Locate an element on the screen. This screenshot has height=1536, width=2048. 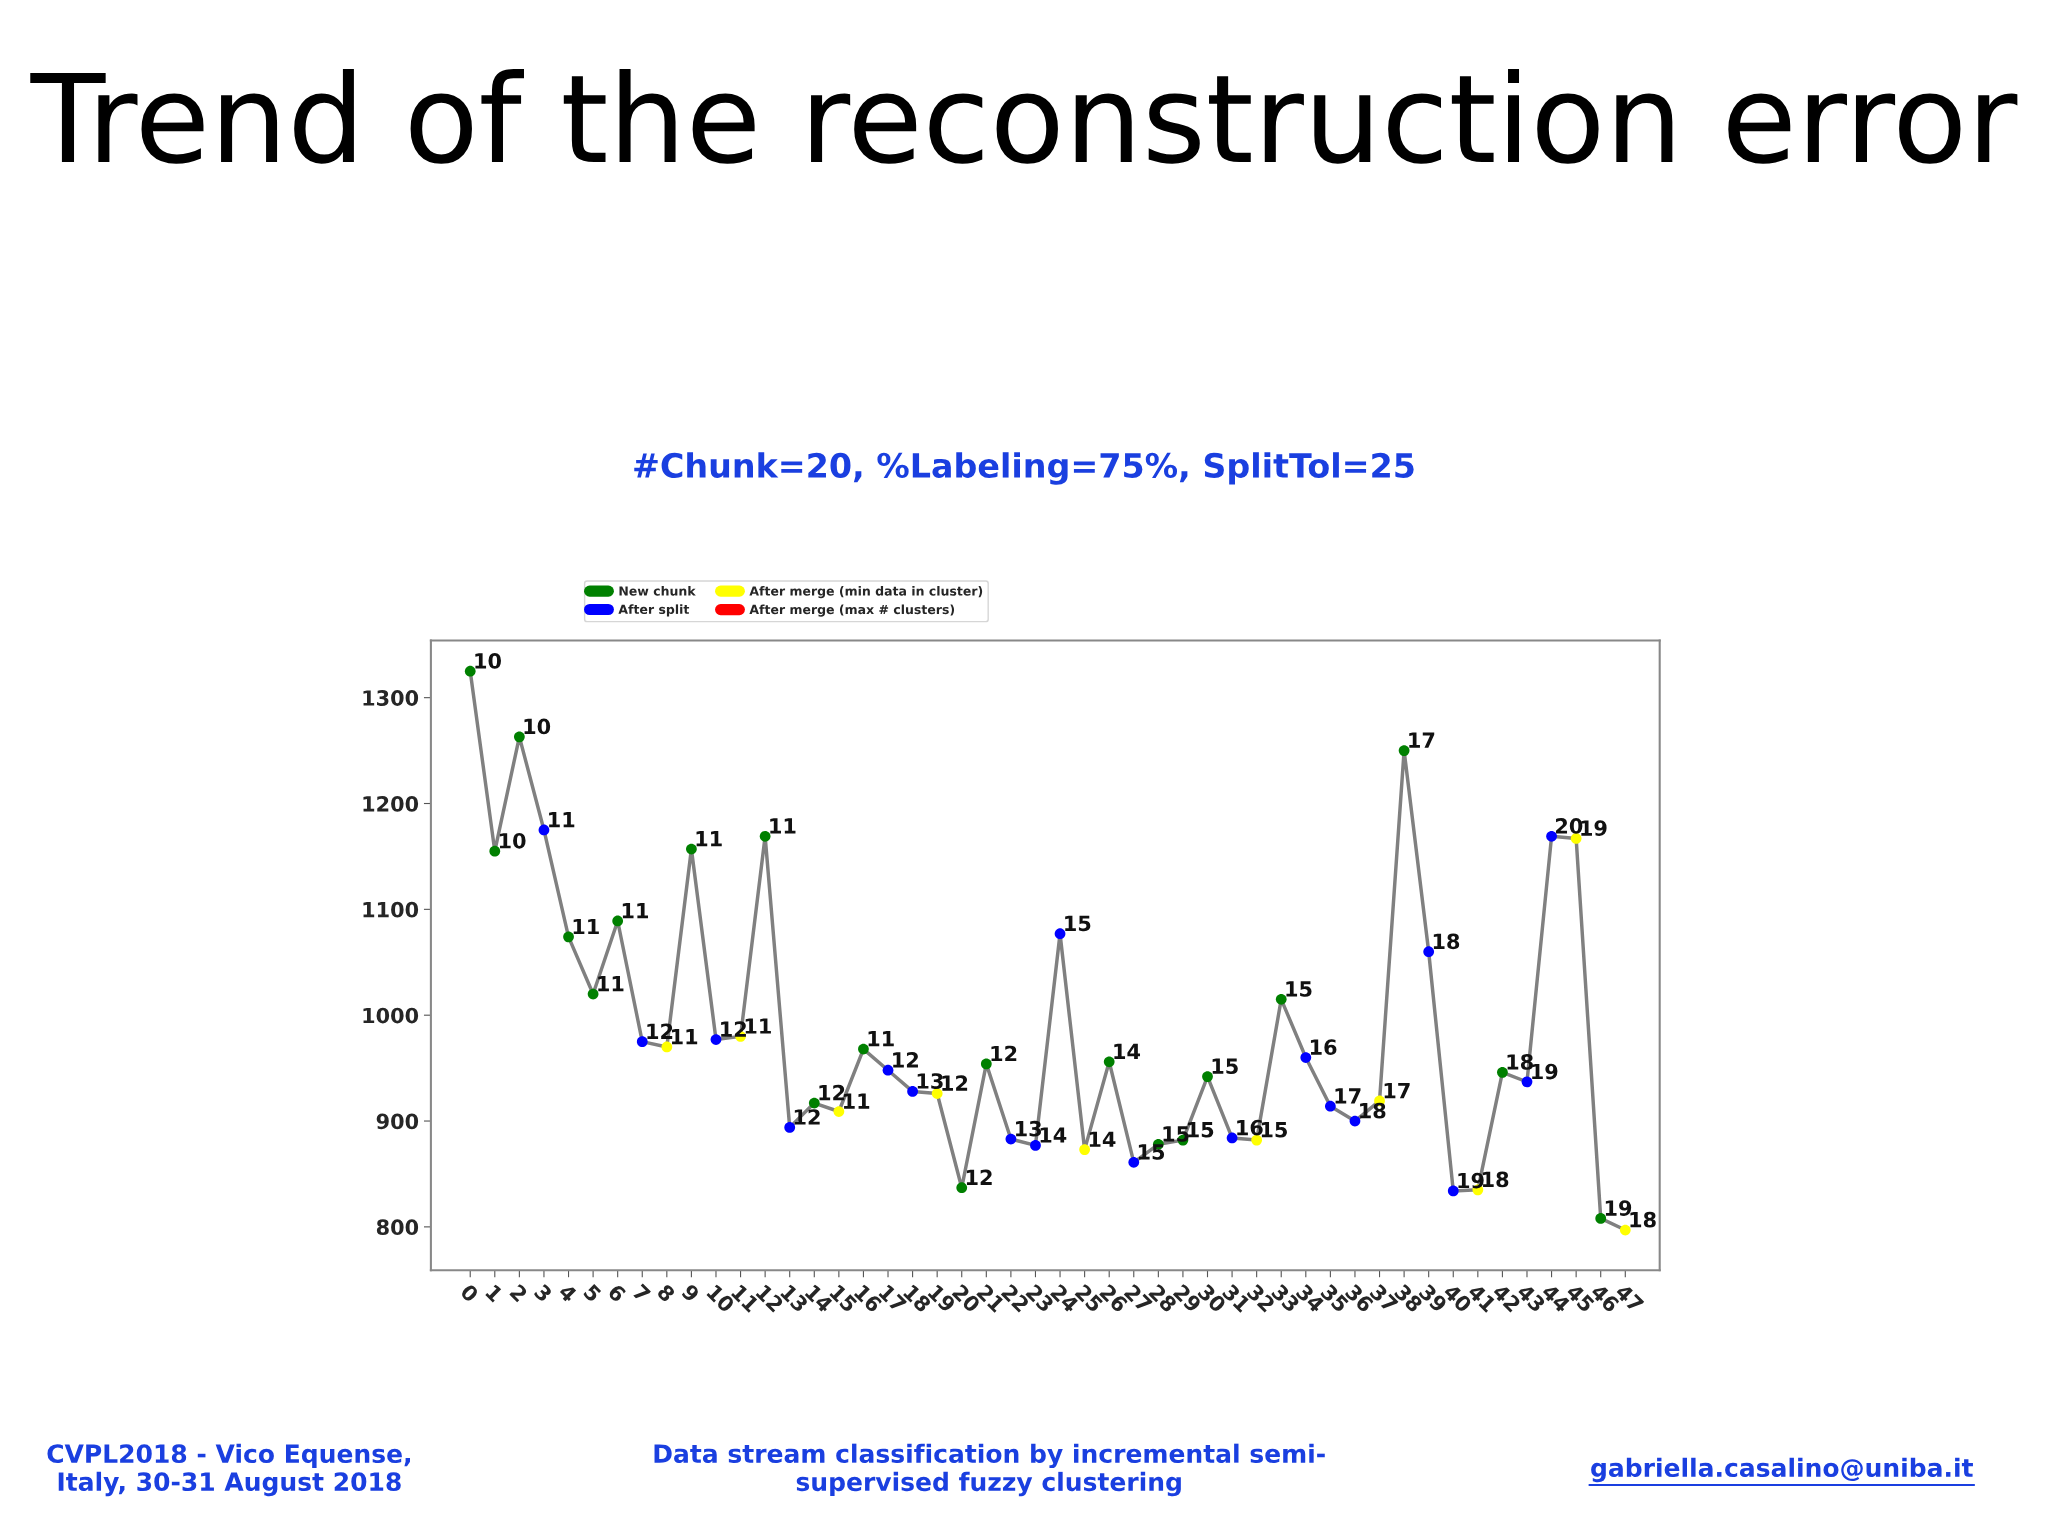
x-tick-label: 3 is located at coordinates (543, 1293).